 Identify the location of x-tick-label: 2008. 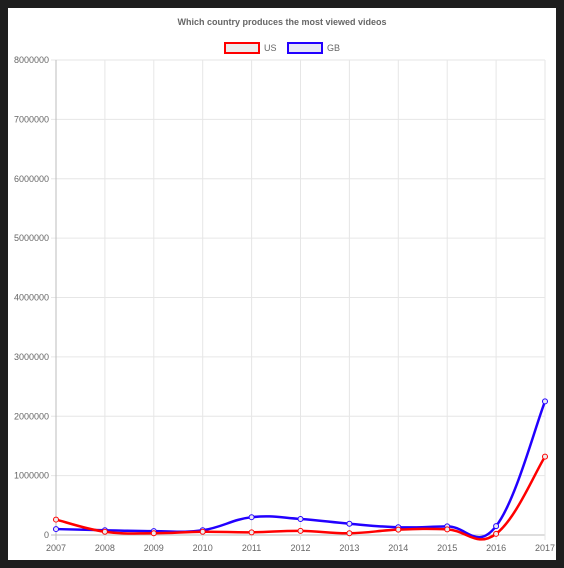
(105, 548).